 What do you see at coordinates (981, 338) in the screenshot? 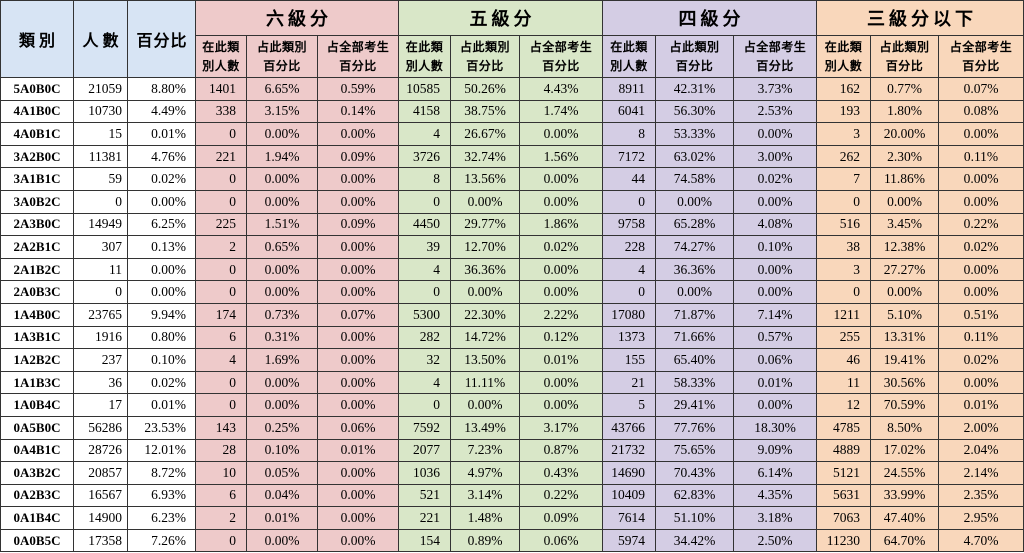
I see `cell-three-level-or-below-pct-of-all: 0.11%` at bounding box center [981, 338].